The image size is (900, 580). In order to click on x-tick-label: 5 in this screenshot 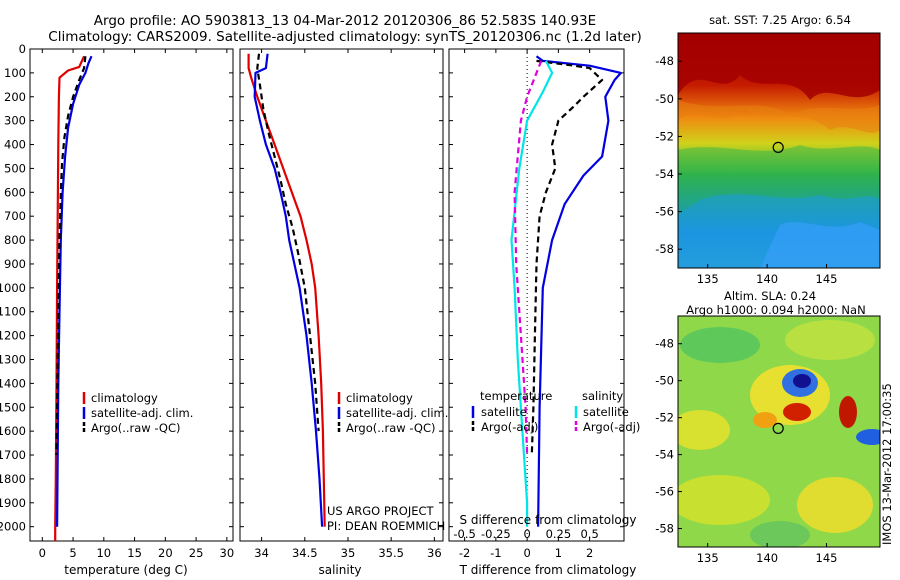, I will do `click(72, 553)`.